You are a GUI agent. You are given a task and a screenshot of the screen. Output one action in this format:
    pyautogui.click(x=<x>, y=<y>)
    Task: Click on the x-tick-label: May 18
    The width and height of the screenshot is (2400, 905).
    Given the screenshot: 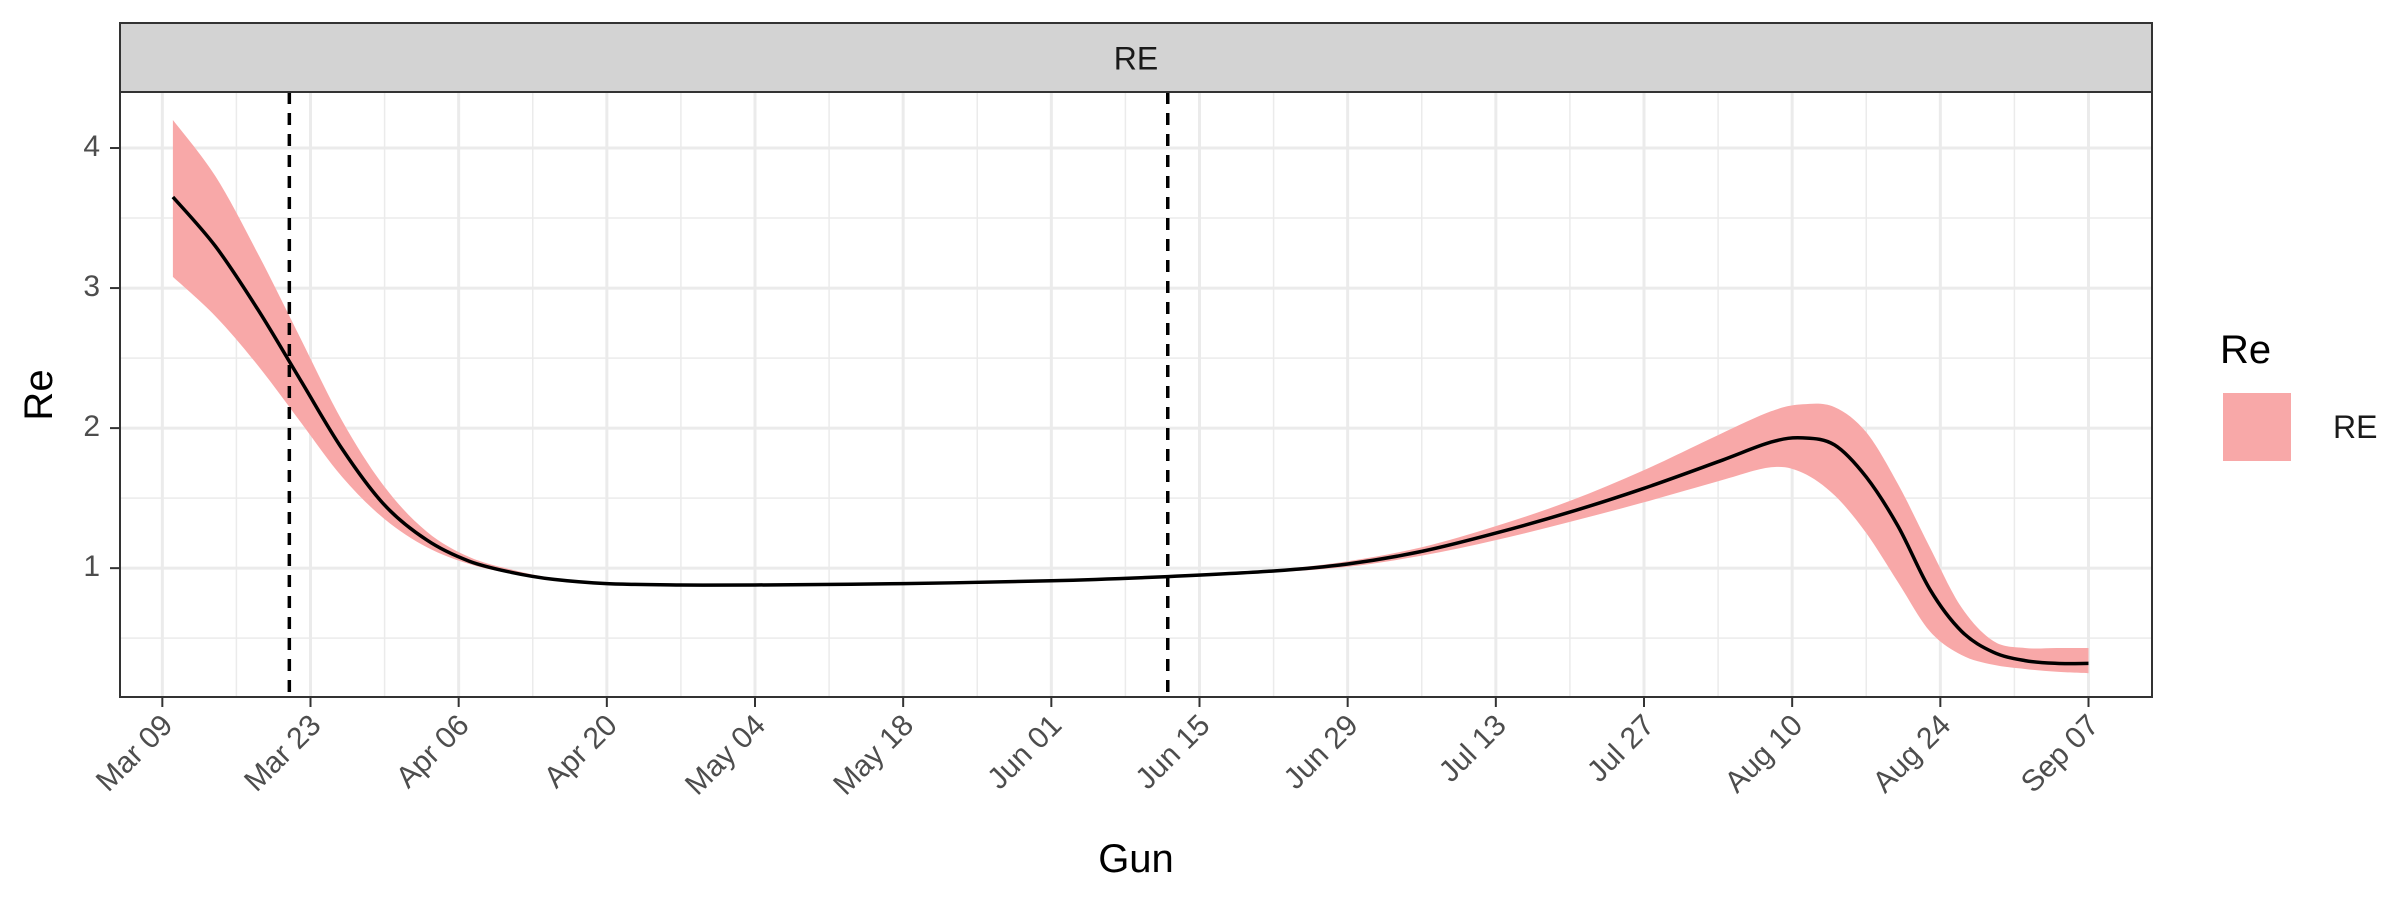 What is the action you would take?
    pyautogui.click(x=873, y=755)
    